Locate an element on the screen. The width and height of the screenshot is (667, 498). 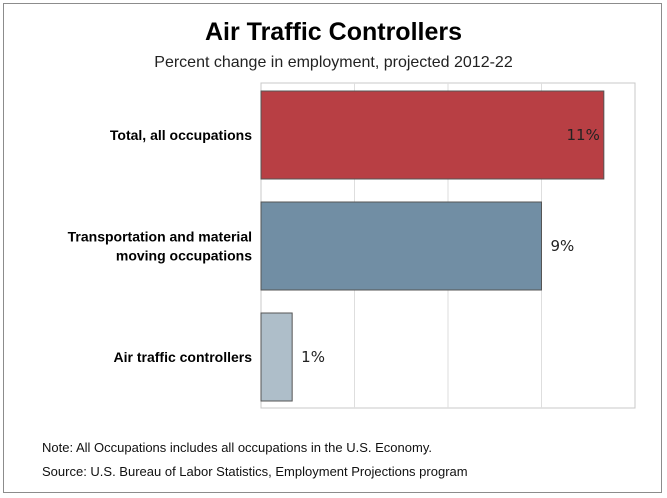
category-label: Transportation and material is located at coordinates (160, 237).